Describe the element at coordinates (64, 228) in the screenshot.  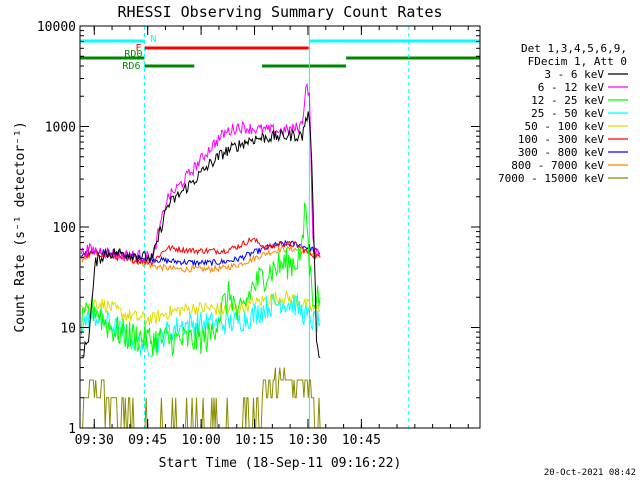
I see `y-tick-label: 100` at that location.